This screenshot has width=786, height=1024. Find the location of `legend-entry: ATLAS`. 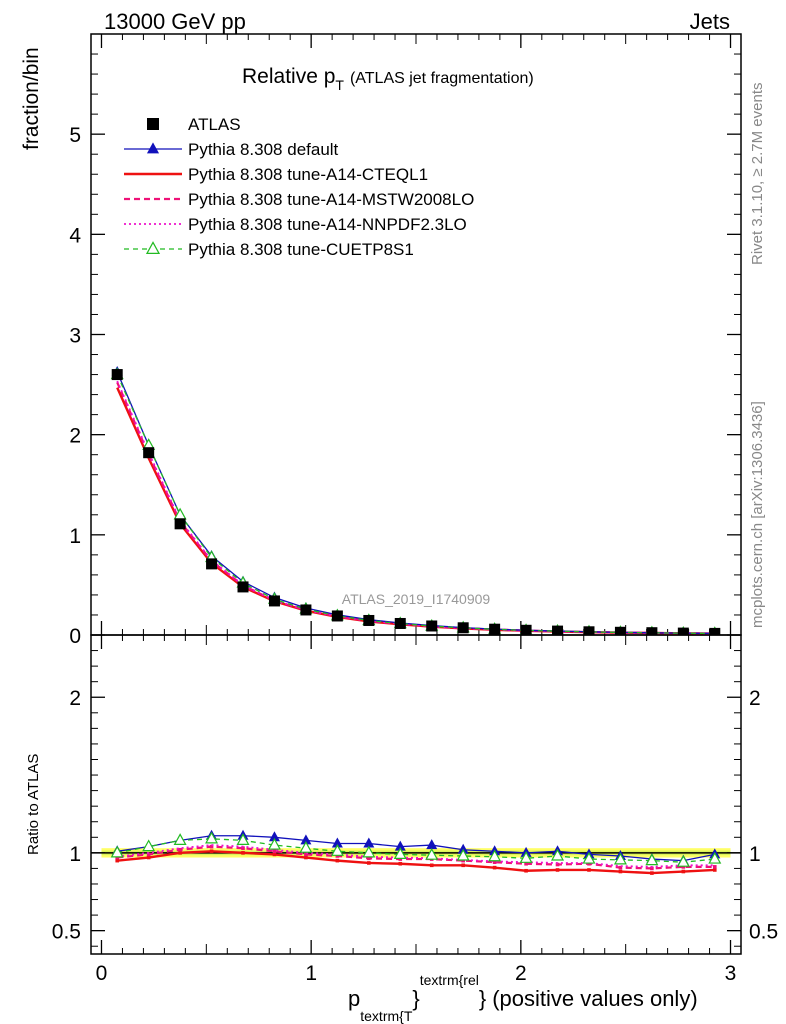

legend-entry: ATLAS is located at coordinates (194, 124).